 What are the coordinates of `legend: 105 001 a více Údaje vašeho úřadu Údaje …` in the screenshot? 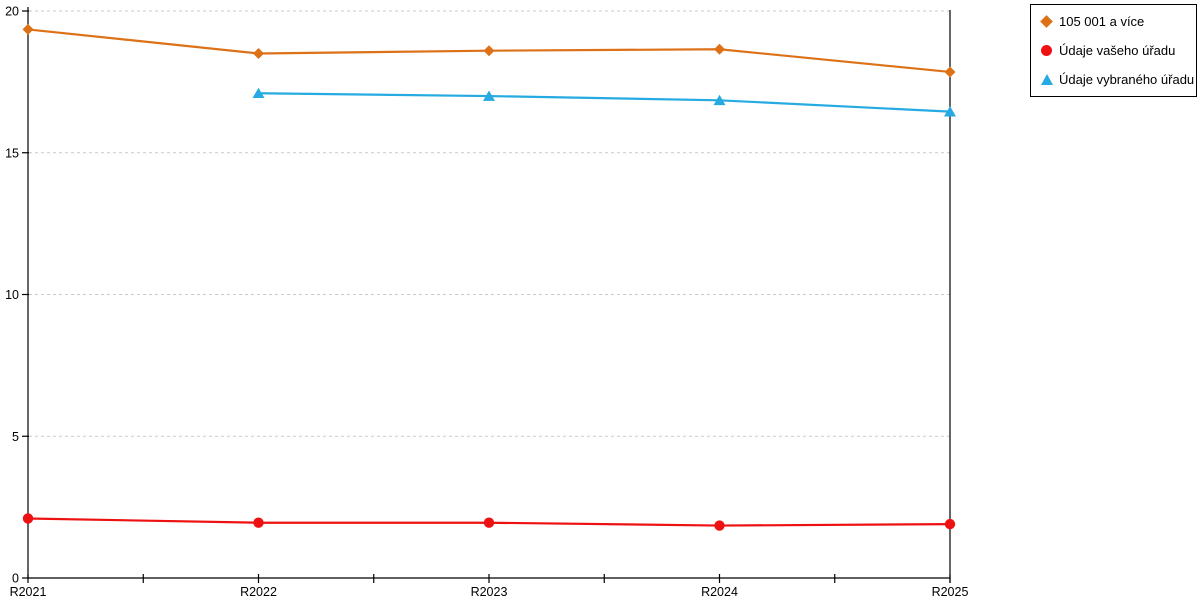 It's located at (1113, 50).